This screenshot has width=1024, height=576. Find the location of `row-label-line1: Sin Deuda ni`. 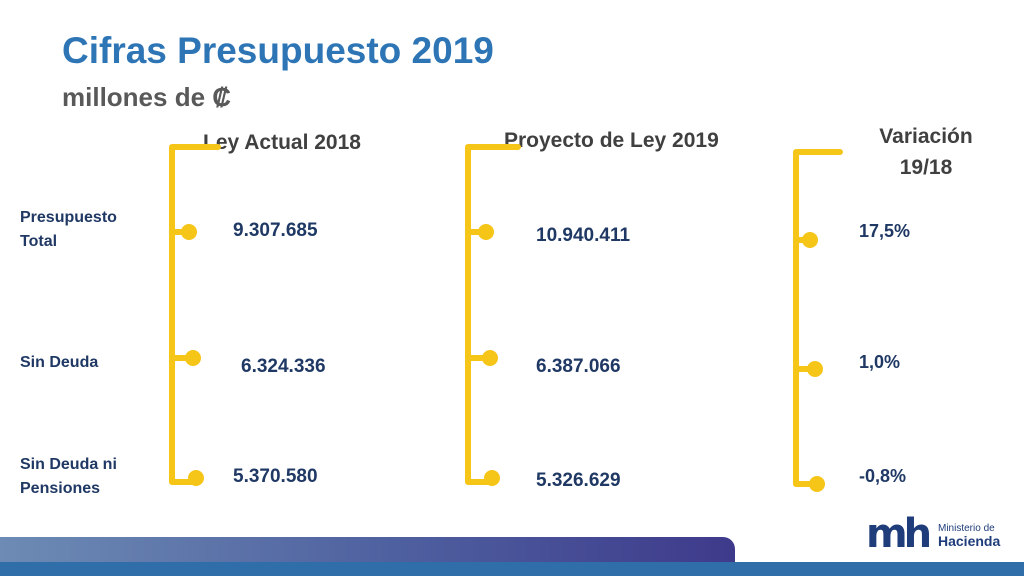

row-label-line1: Sin Deuda ni is located at coordinates (68, 464).